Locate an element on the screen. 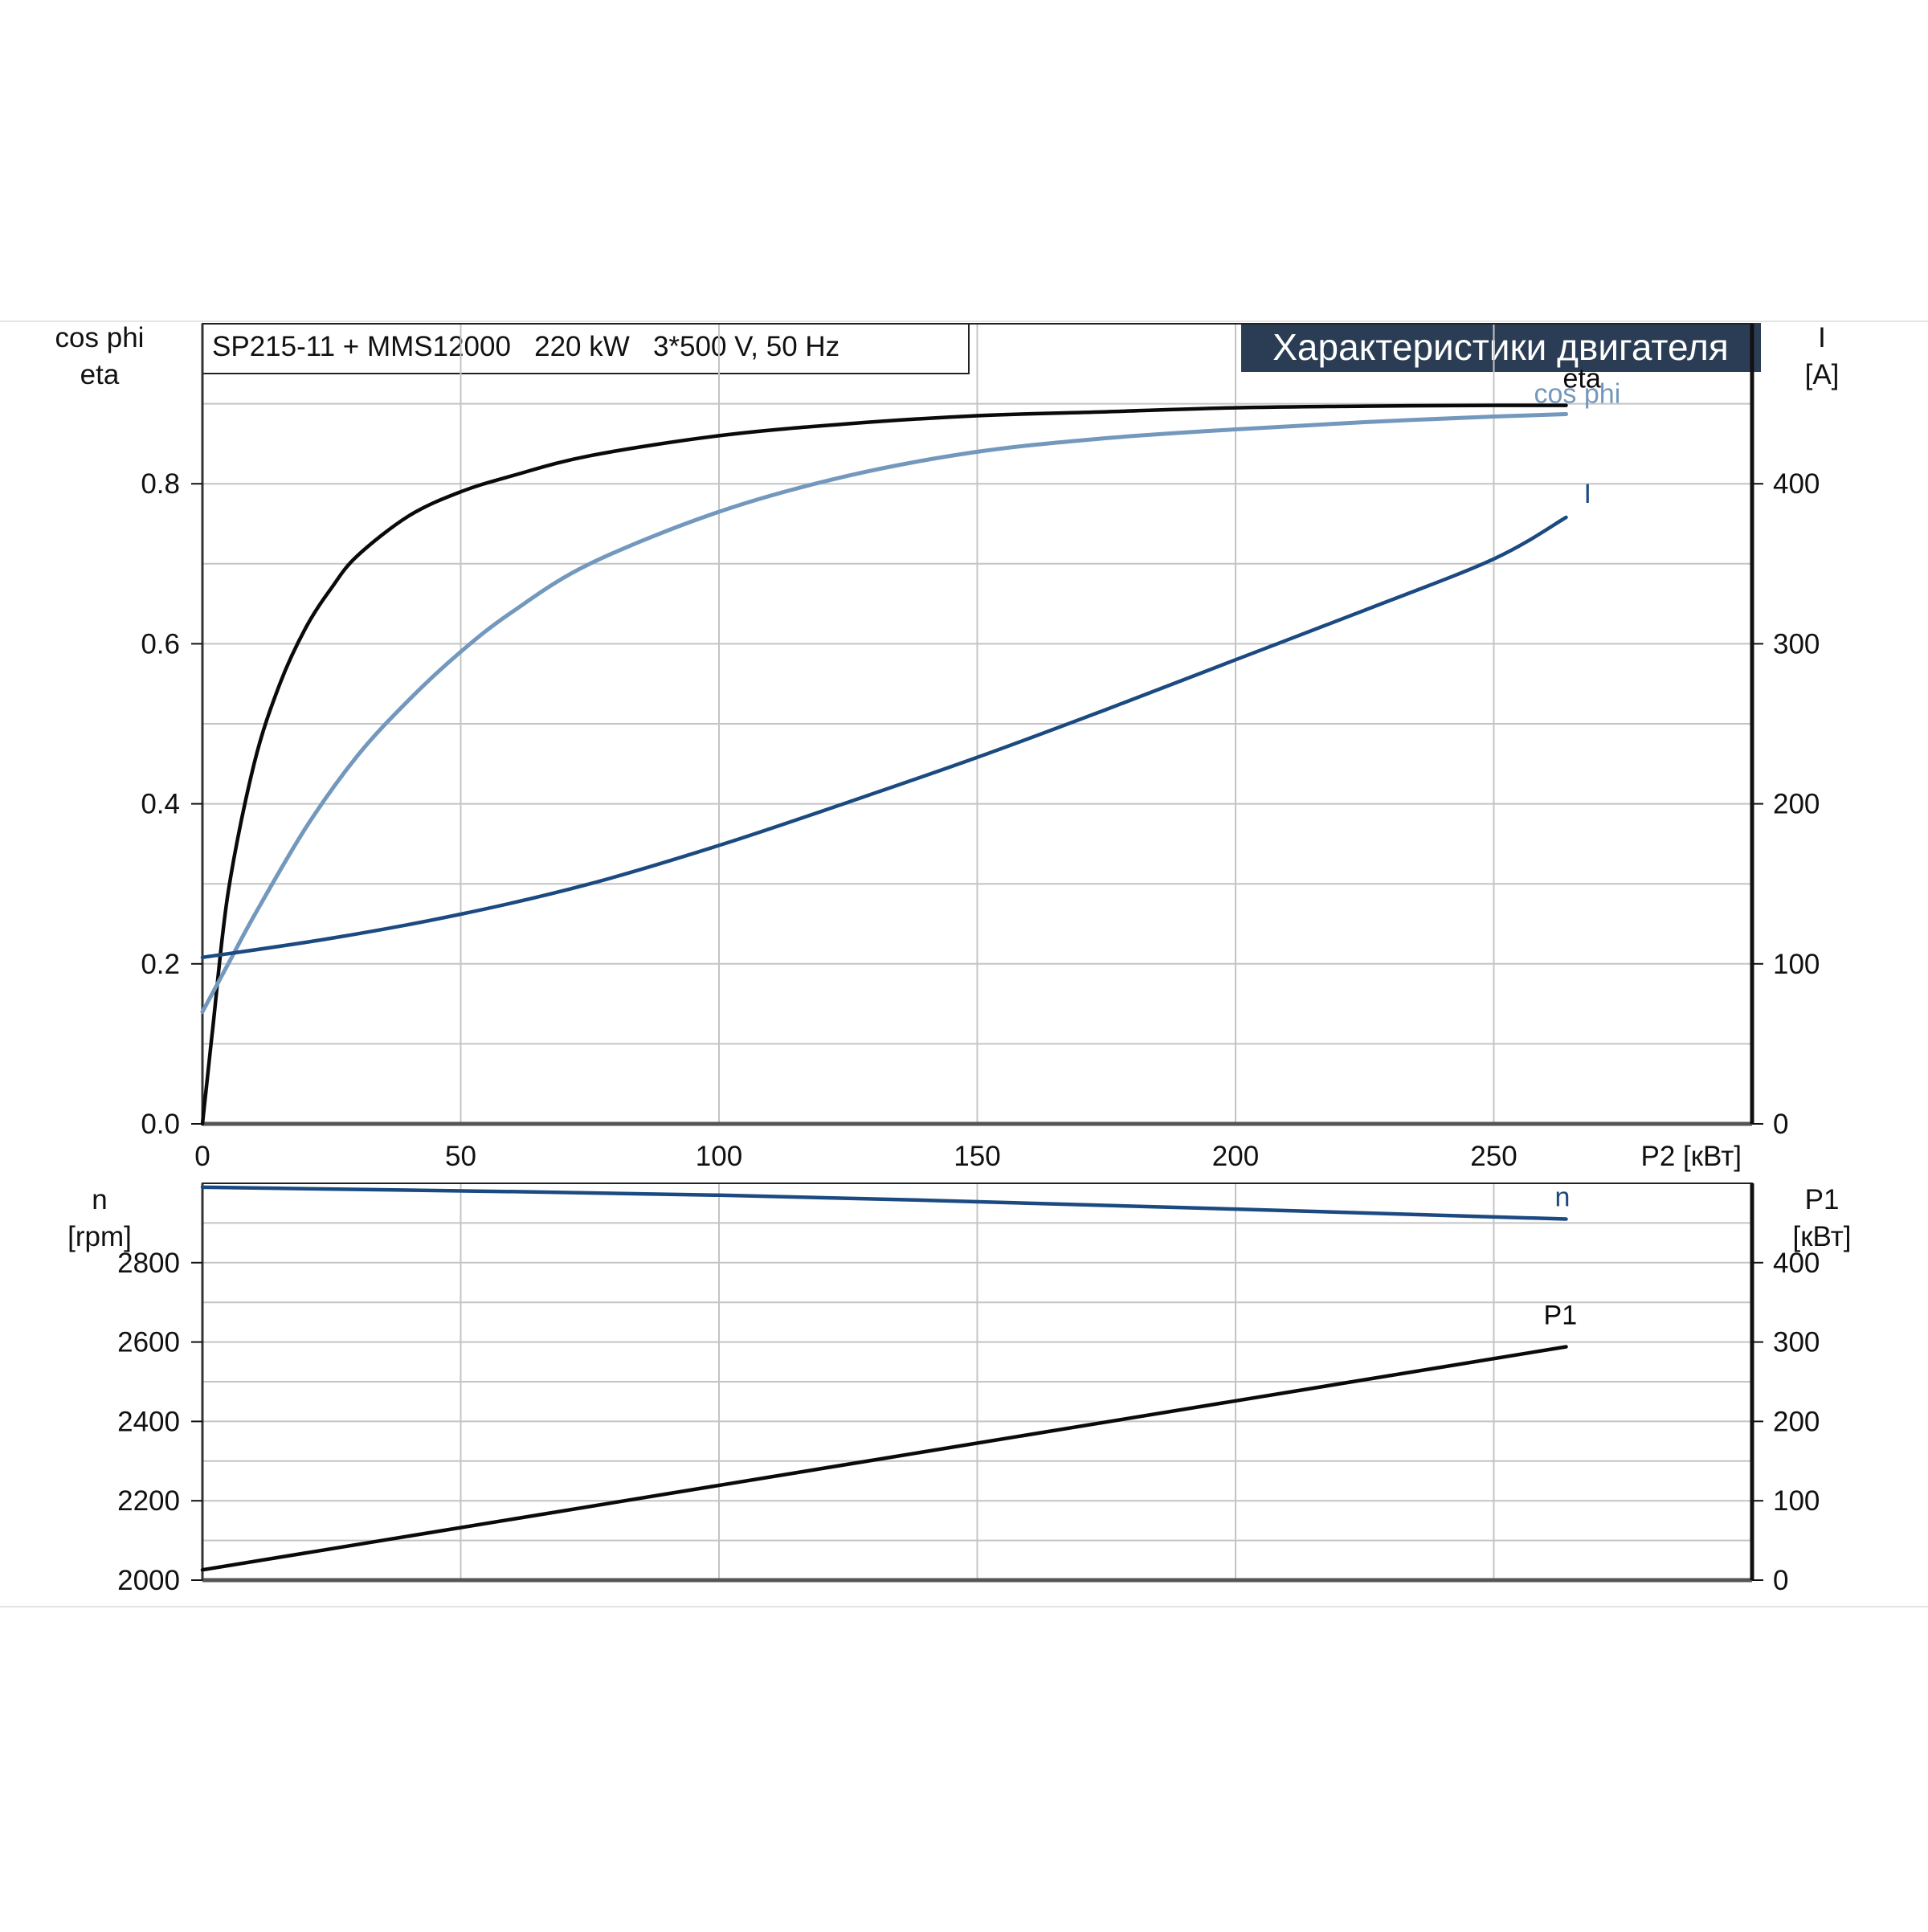 This screenshot has height=1932, width=1928. y-left-tick-label: 0.4 is located at coordinates (160, 805).